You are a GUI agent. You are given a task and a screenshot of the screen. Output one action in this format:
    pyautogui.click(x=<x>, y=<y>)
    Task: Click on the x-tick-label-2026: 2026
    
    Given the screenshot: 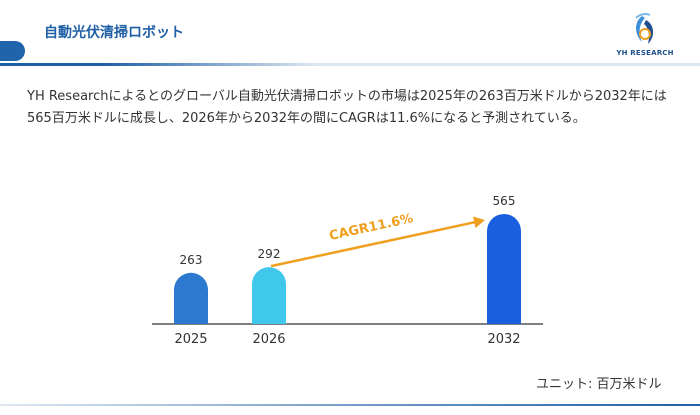 What is the action you would take?
    pyautogui.click(x=268, y=339)
    